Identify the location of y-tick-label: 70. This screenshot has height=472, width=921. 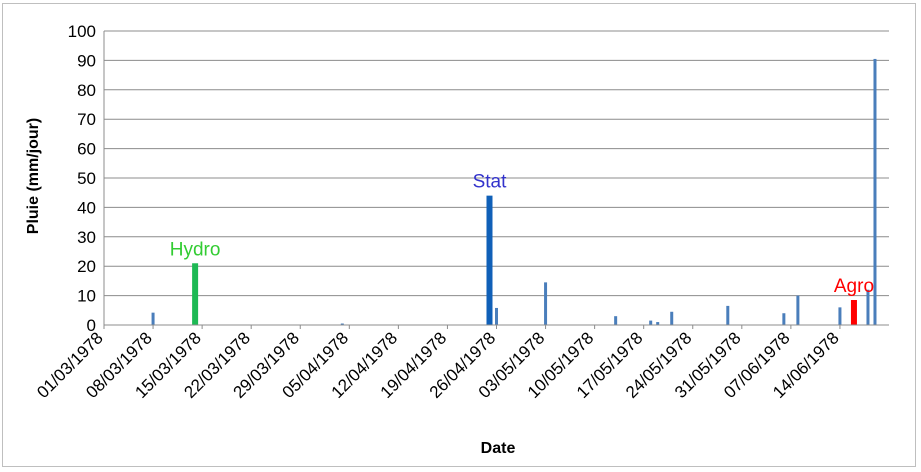
(86, 119).